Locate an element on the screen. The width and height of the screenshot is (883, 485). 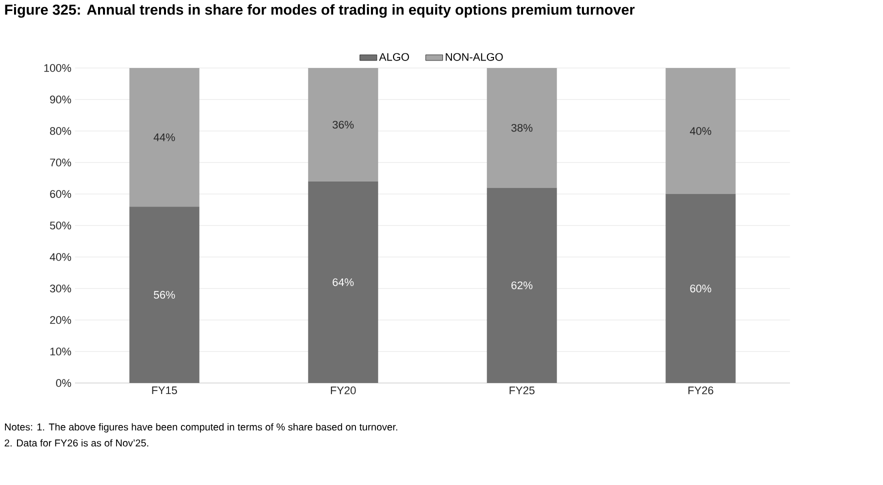
y-tick-label: 90% is located at coordinates (61, 100).